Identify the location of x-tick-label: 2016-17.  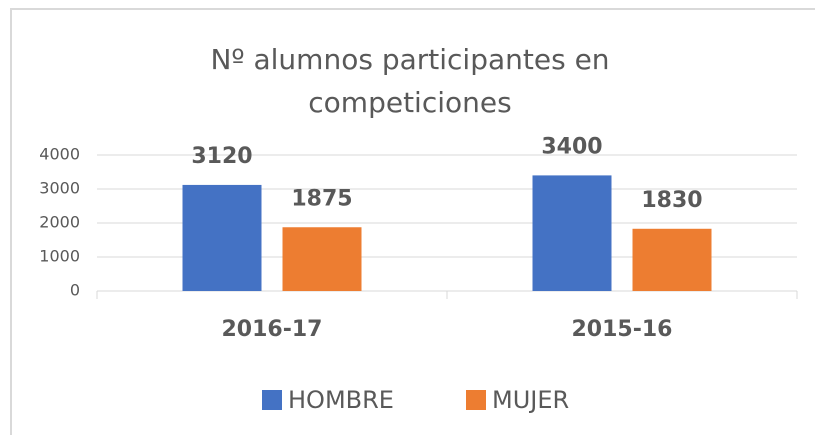
(272, 329).